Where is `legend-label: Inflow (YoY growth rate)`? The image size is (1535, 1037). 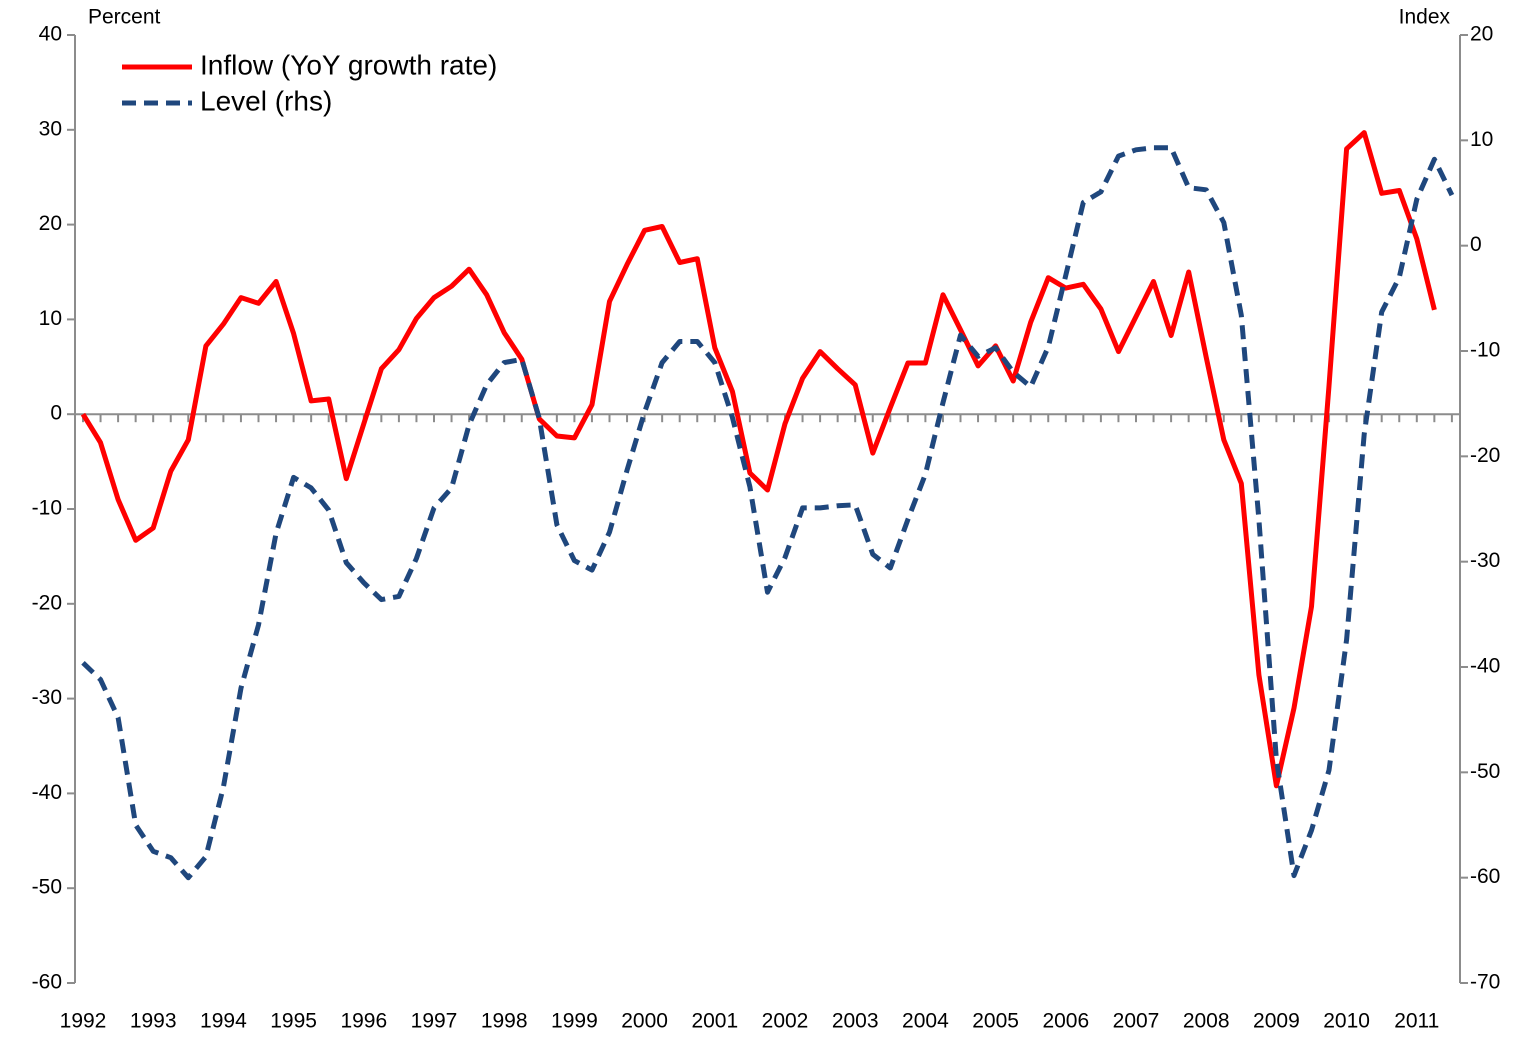
legend-label: Inflow (YoY growth rate) is located at coordinates (348, 64).